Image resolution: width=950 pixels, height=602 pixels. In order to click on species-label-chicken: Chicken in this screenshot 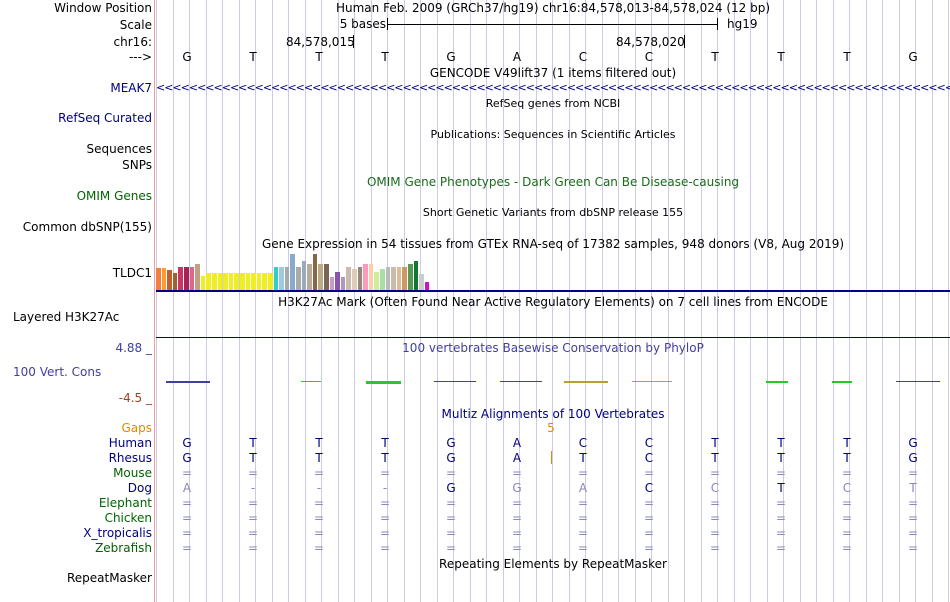, I will do `click(128, 518)`.